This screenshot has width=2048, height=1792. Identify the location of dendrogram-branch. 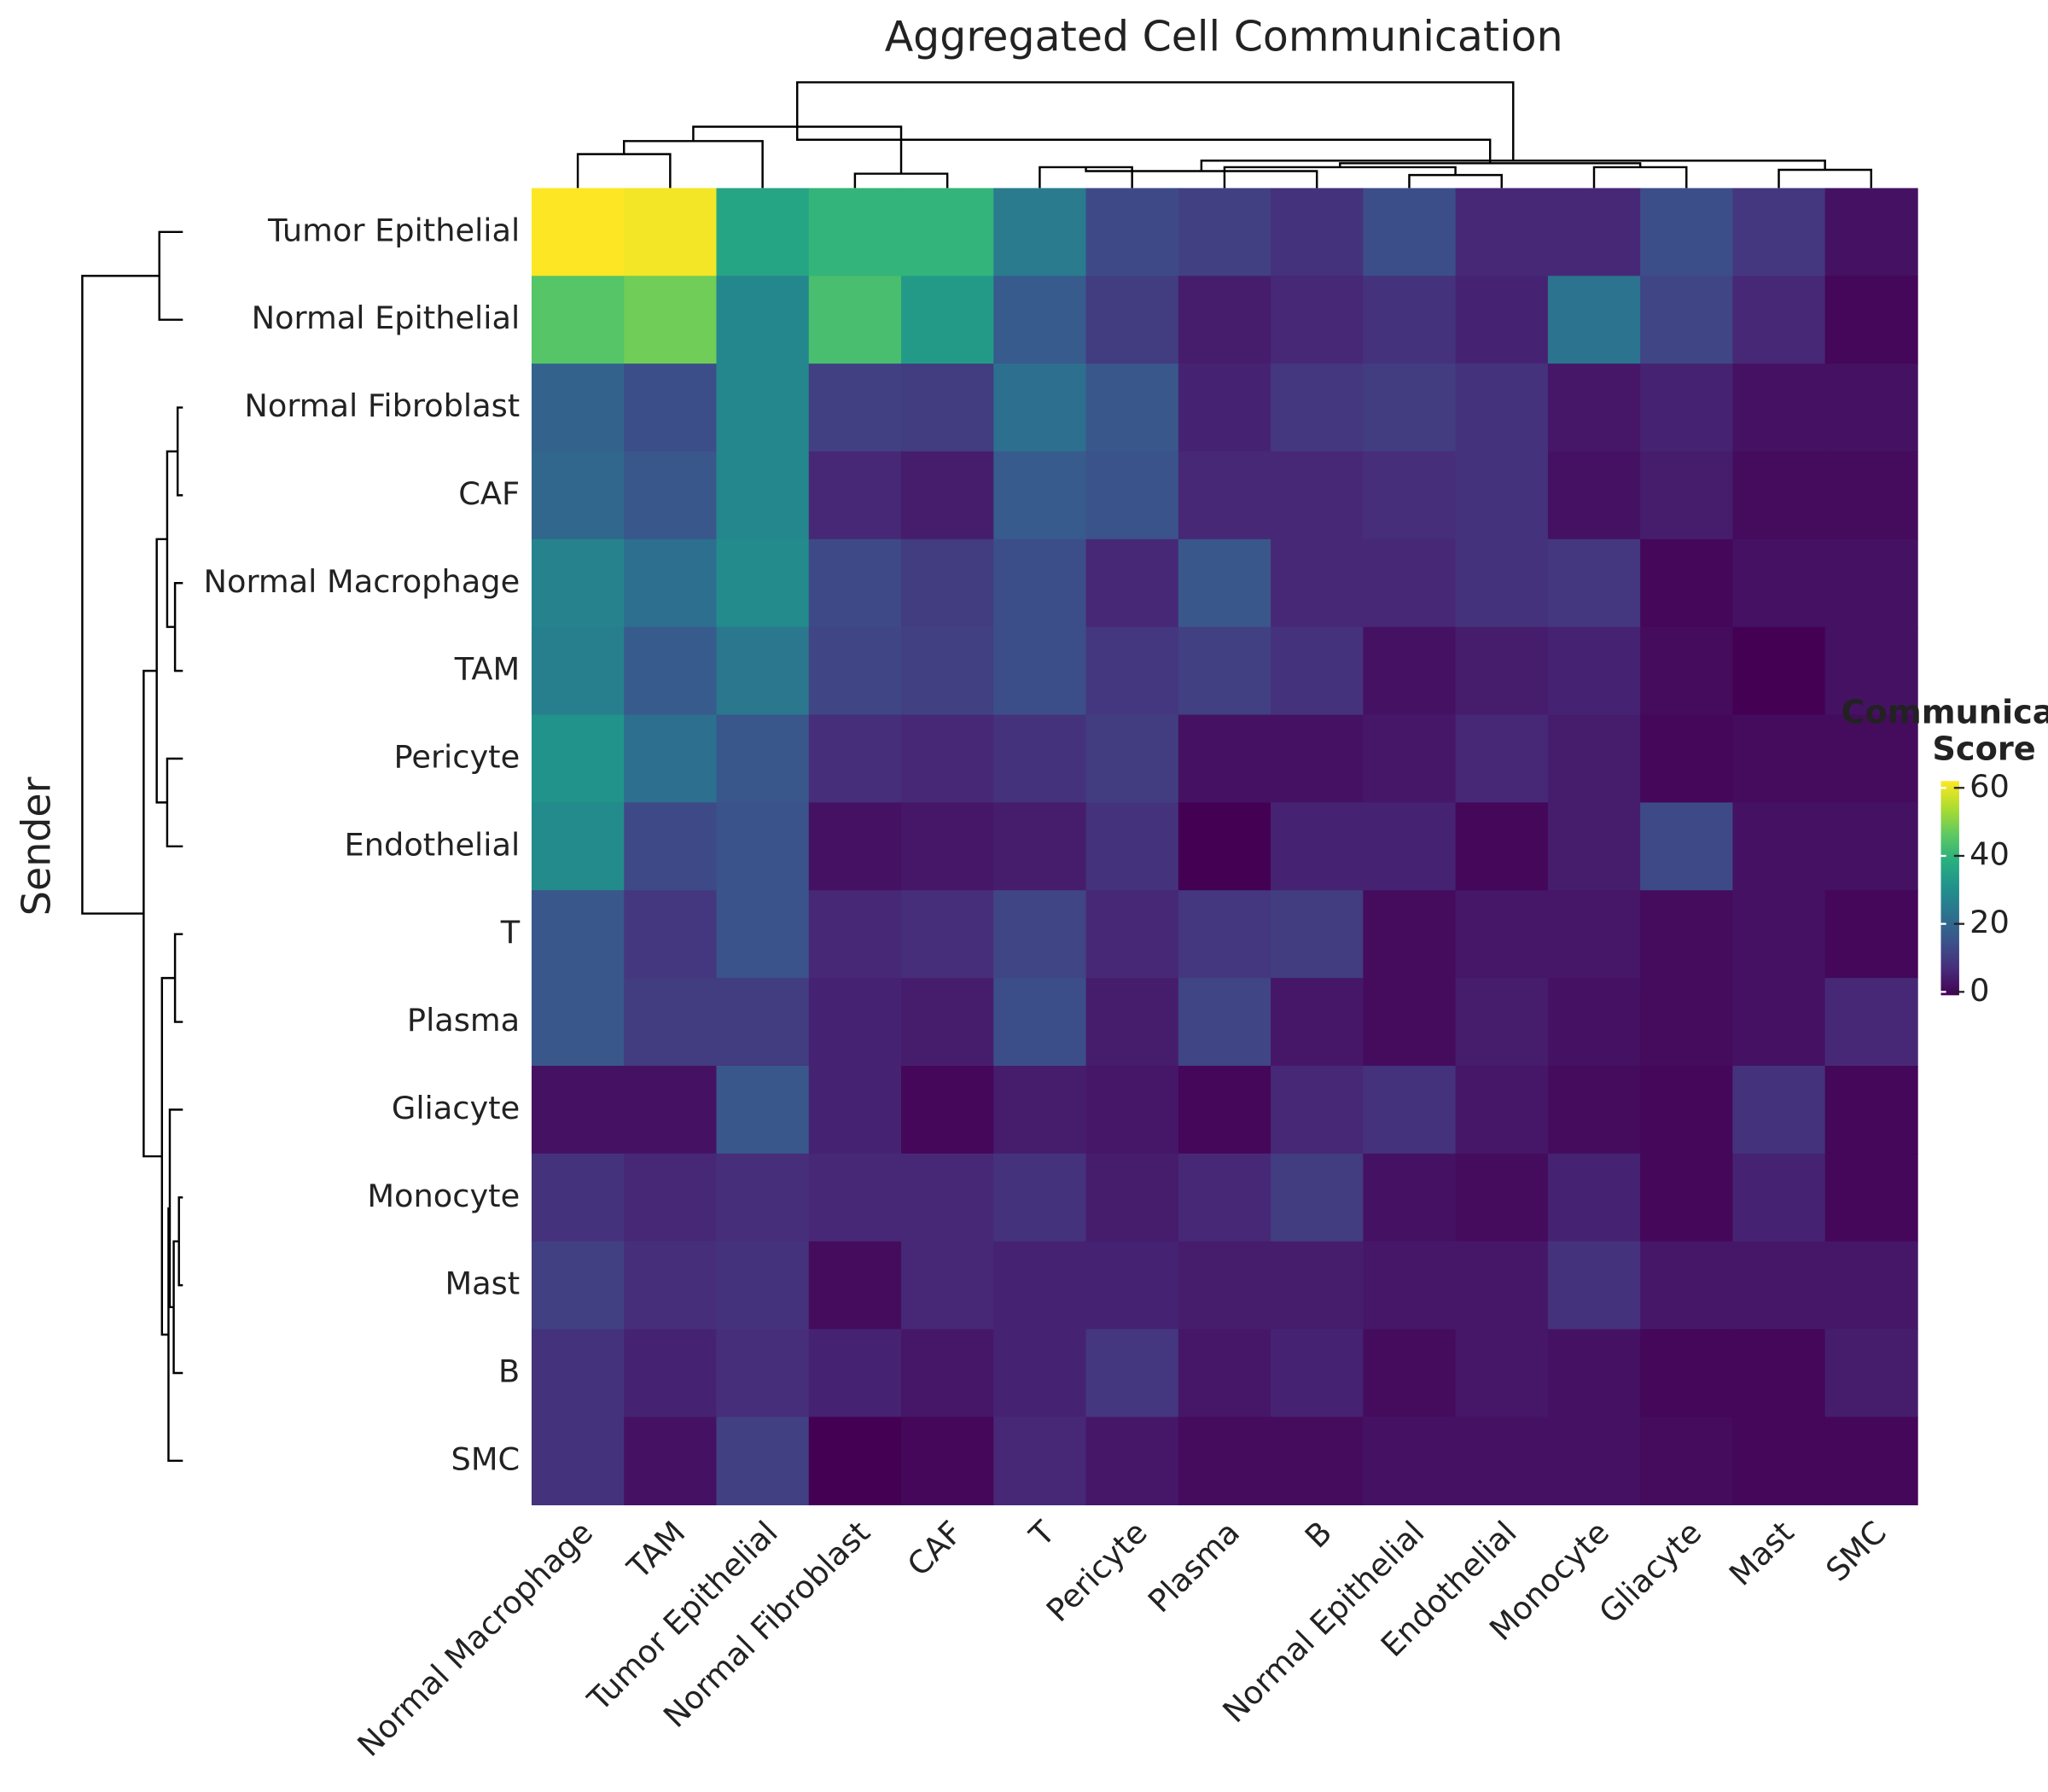
(1155, 121).